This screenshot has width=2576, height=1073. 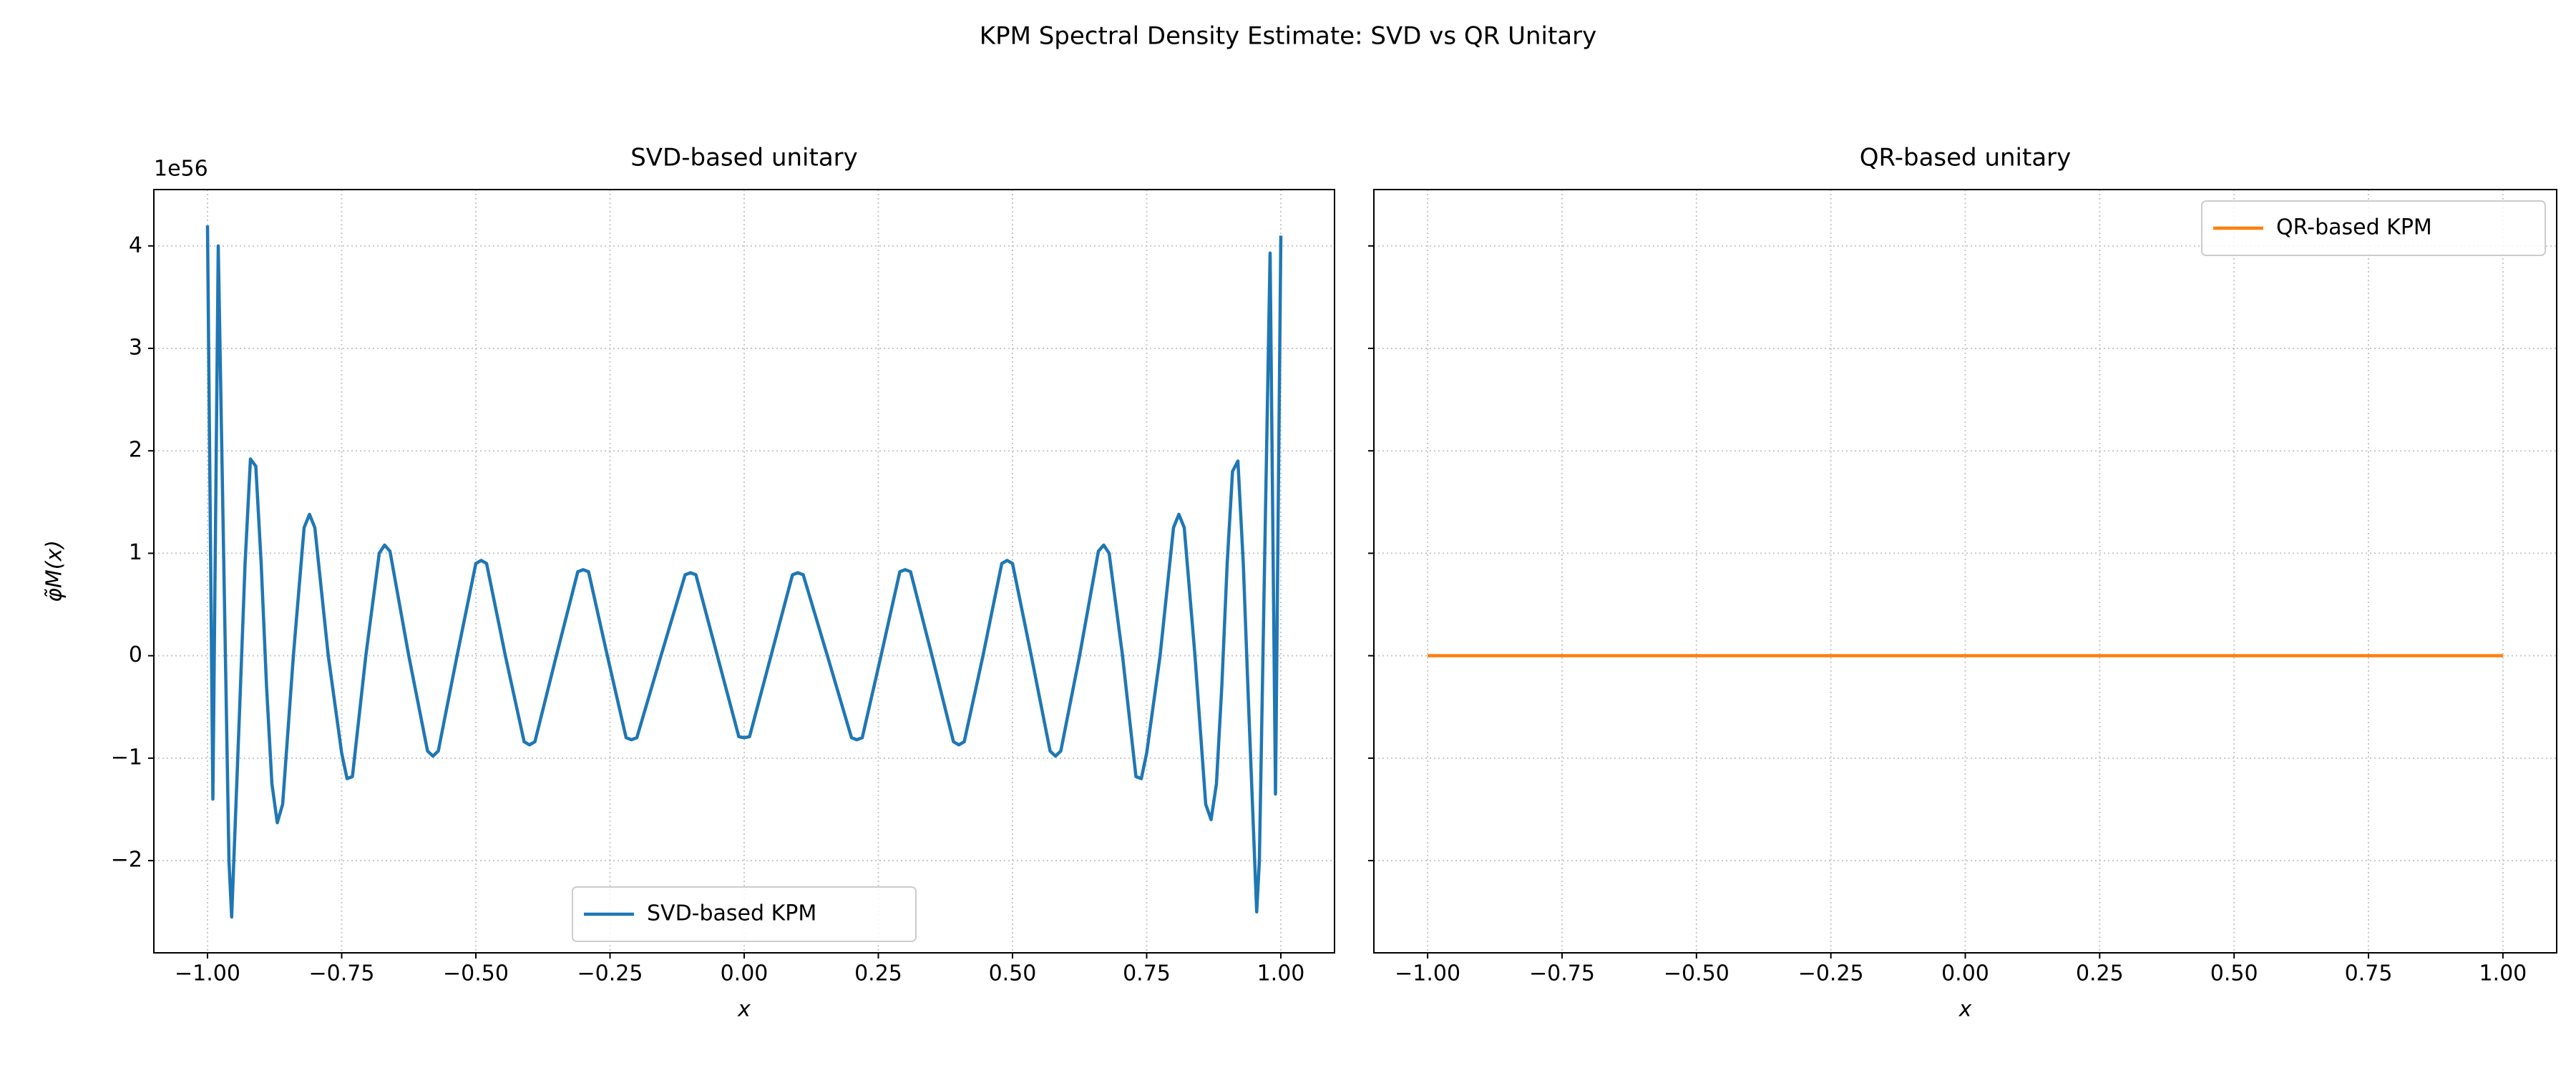 I want to click on y-axis-label: φ̃M(x), so click(x=54, y=571).